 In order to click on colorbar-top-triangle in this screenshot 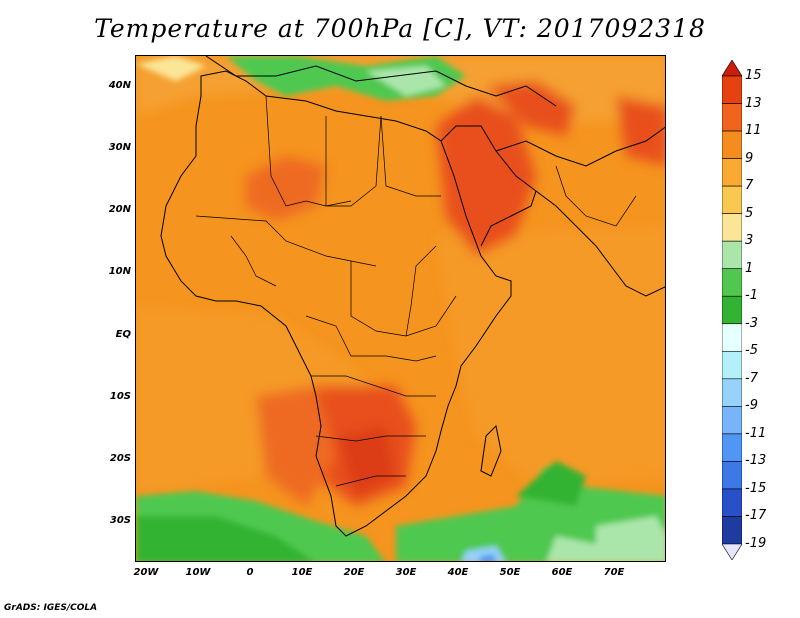, I will do `click(732, 68)`.